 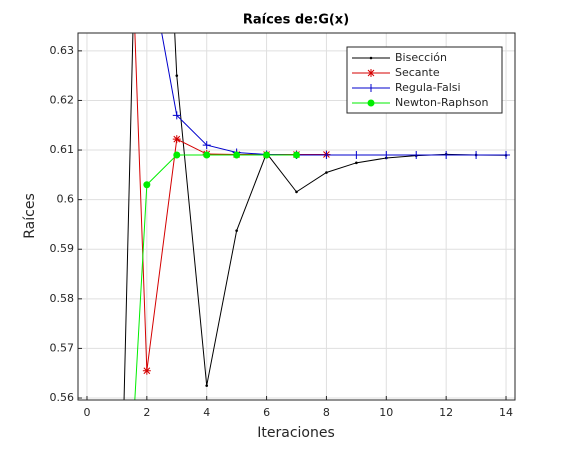 I want to click on x-tick-label: 6, so click(x=266, y=412).